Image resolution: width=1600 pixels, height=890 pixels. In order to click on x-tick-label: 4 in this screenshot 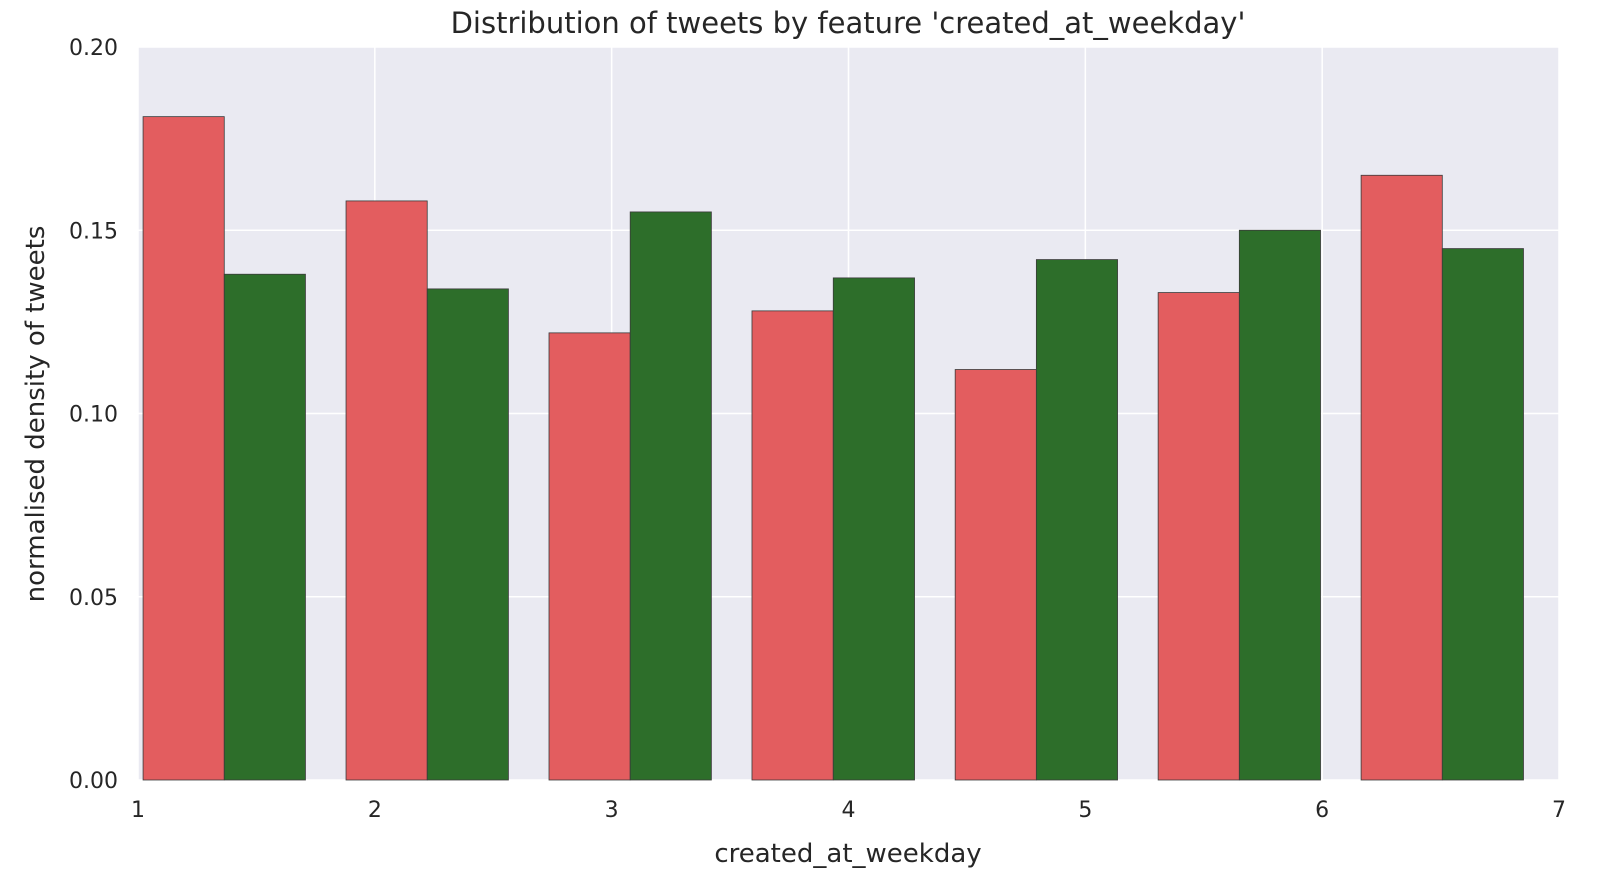, I will do `click(849, 810)`.